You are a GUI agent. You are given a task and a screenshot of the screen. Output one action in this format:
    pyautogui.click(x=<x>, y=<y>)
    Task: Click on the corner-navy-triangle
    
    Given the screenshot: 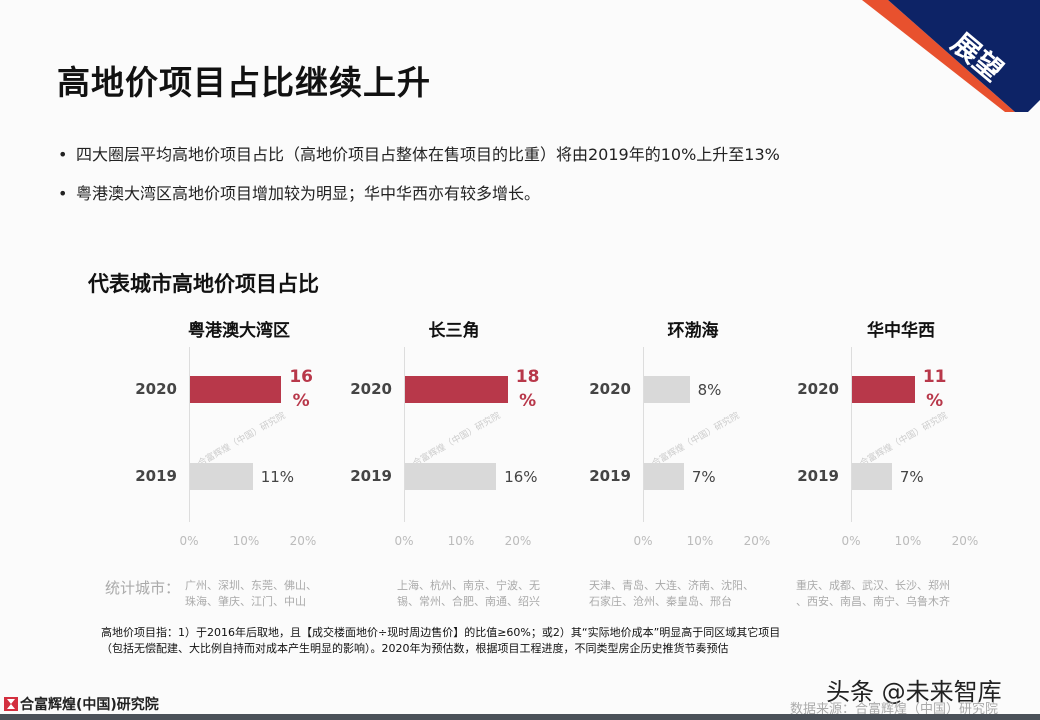 What is the action you would take?
    pyautogui.click(x=964, y=56)
    